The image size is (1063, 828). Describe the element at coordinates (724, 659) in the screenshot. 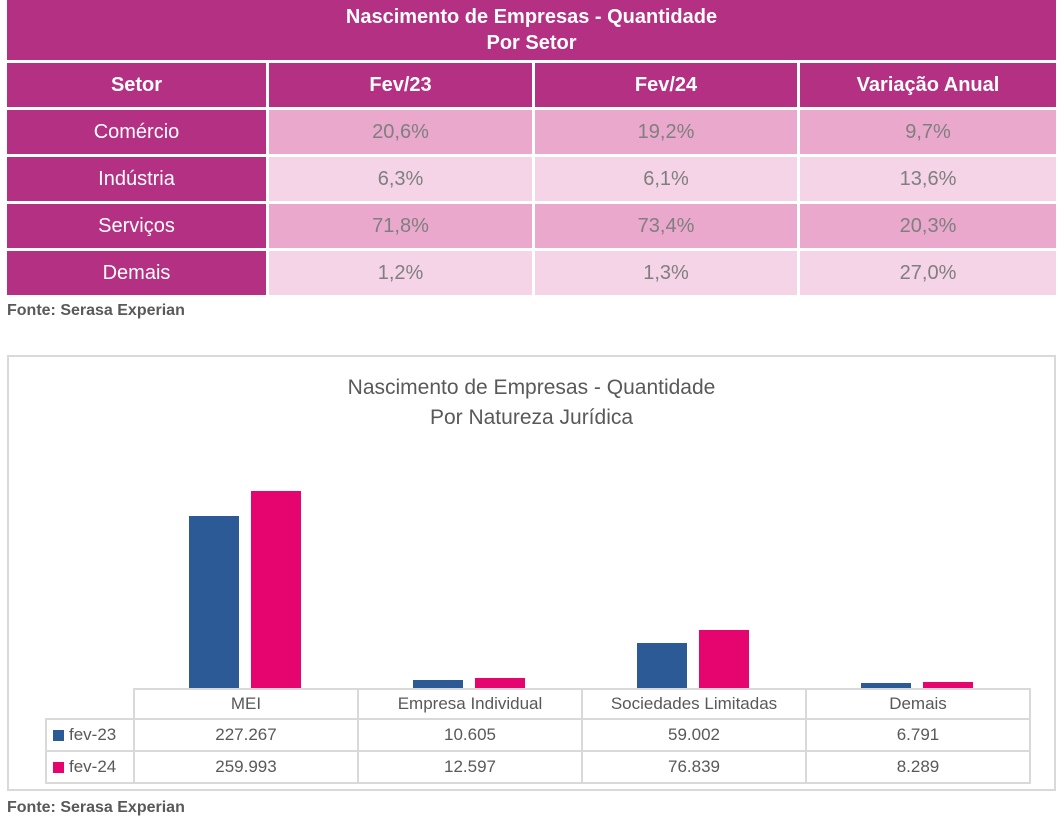

I see `bar-fev-24-sociedades-limitadas` at that location.